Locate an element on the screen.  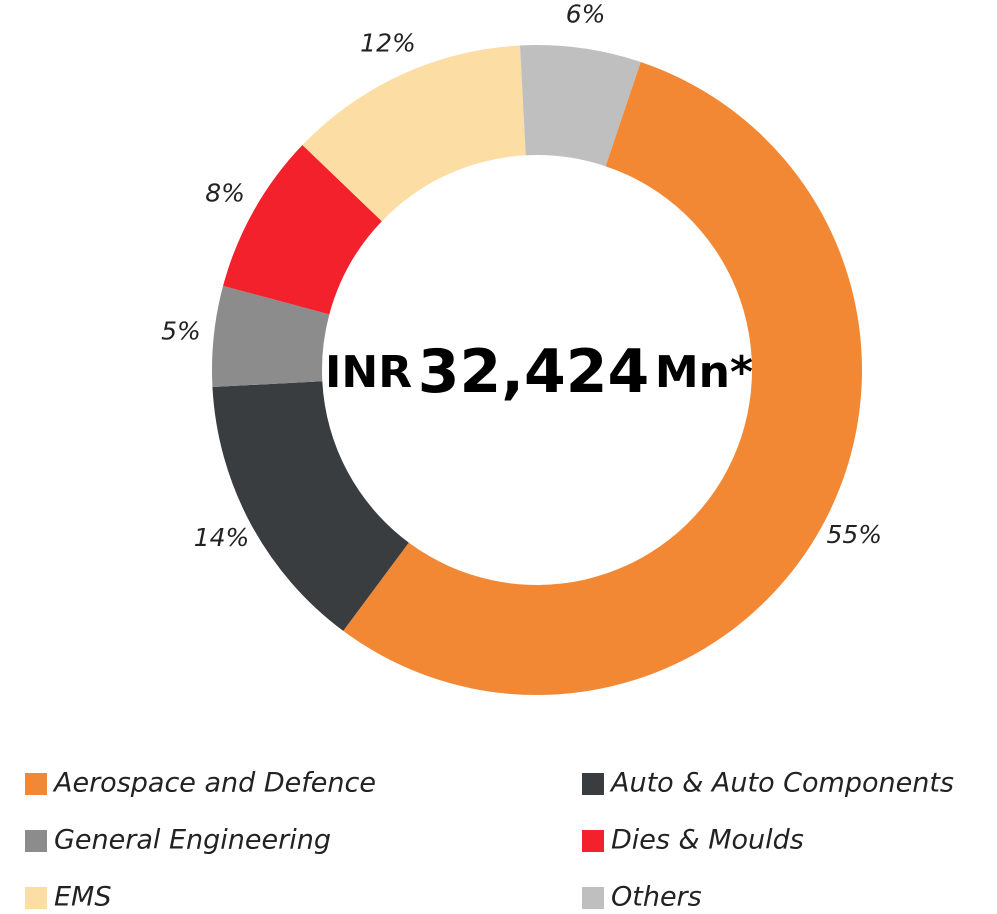
center-prefix: INR is located at coordinates (368, 372).